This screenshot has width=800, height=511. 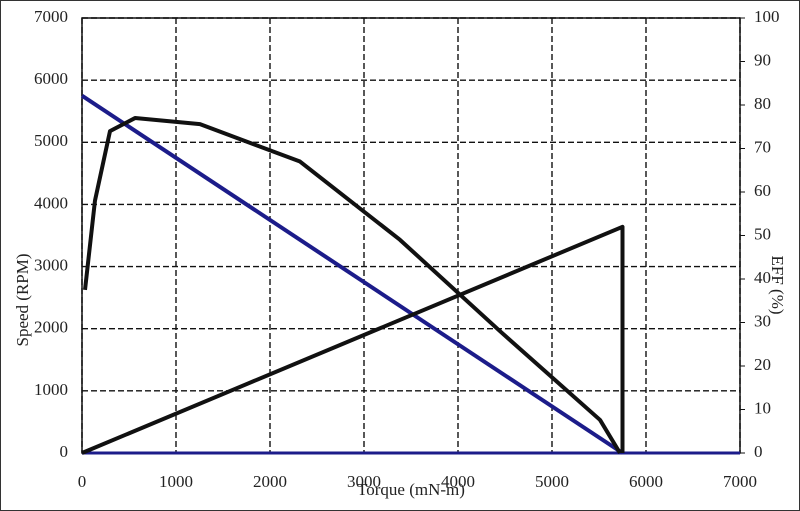 What do you see at coordinates (552, 481) in the screenshot?
I see `x-tick-label: 5000` at bounding box center [552, 481].